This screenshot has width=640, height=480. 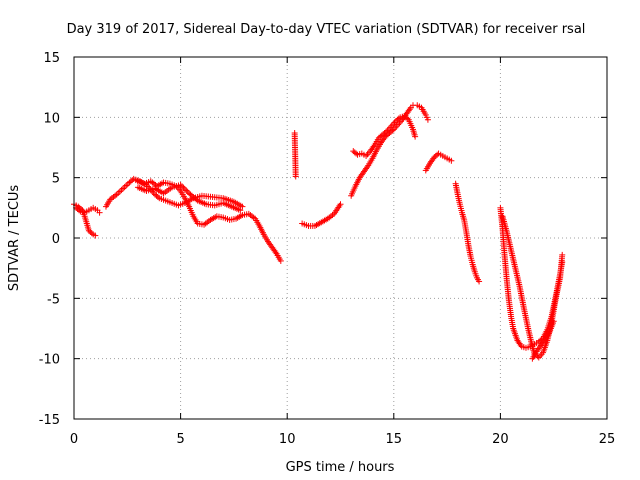 I want to click on x-tick-label: 0, so click(x=74, y=439).